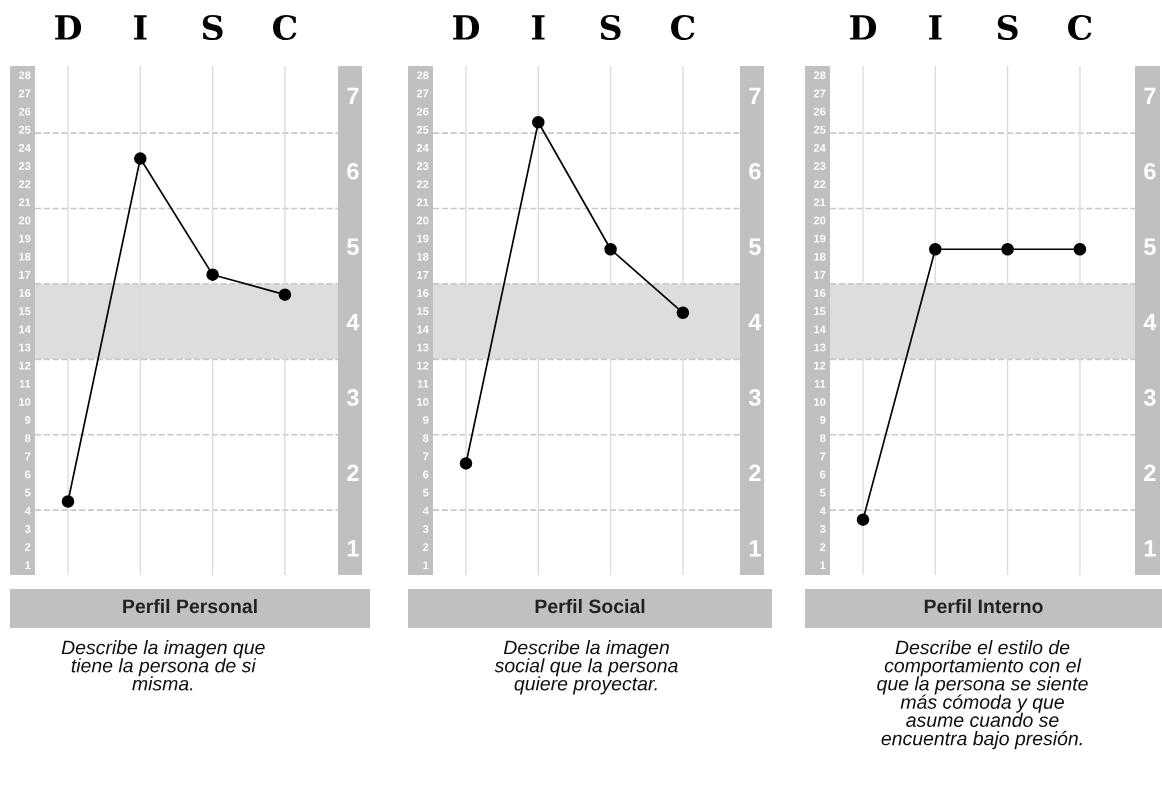  What do you see at coordinates (983, 606) in the screenshot?
I see `x-axis-title: Perfil Interno` at bounding box center [983, 606].